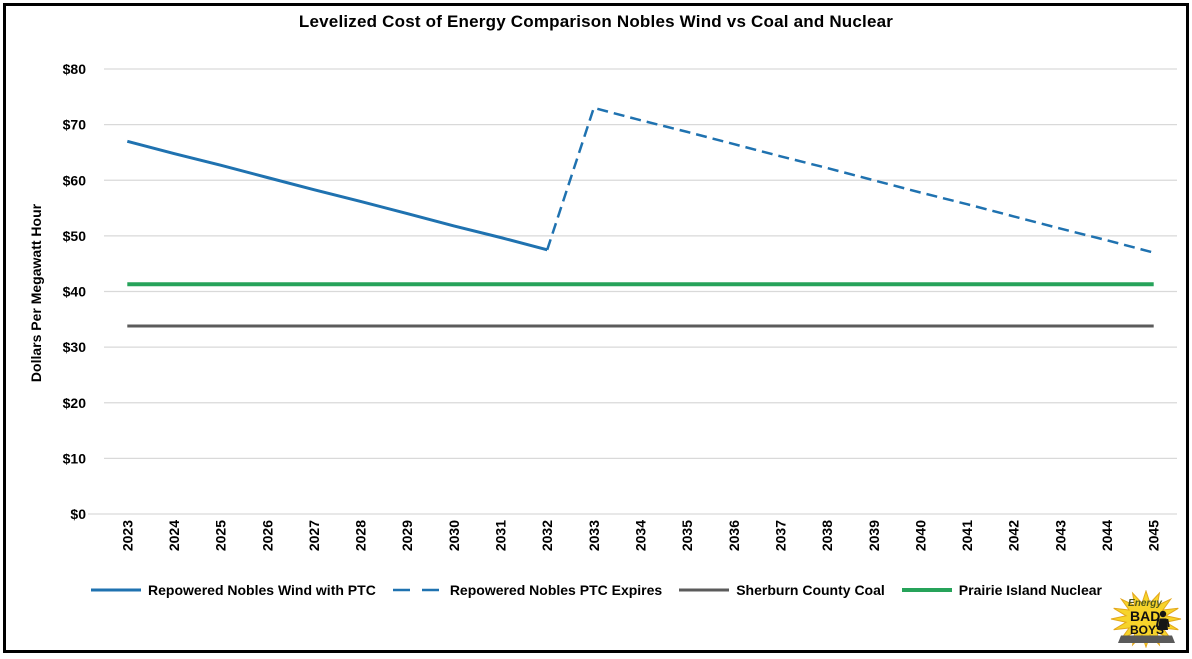 The image size is (1192, 659). I want to click on logo-banner, so click(1146, 639).